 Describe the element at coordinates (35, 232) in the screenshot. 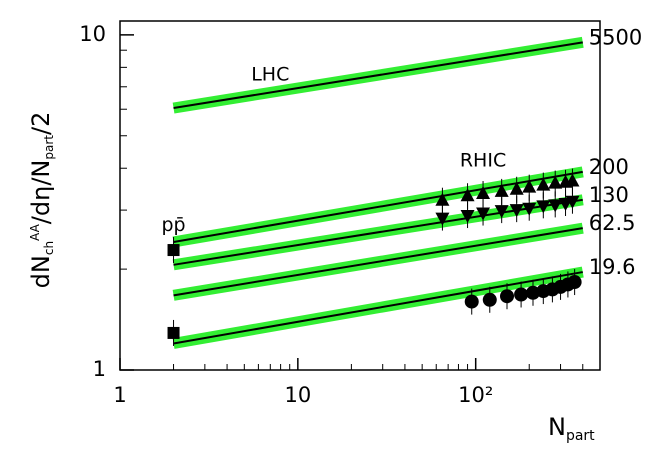

I see `y-axis-label-part: AA` at that location.